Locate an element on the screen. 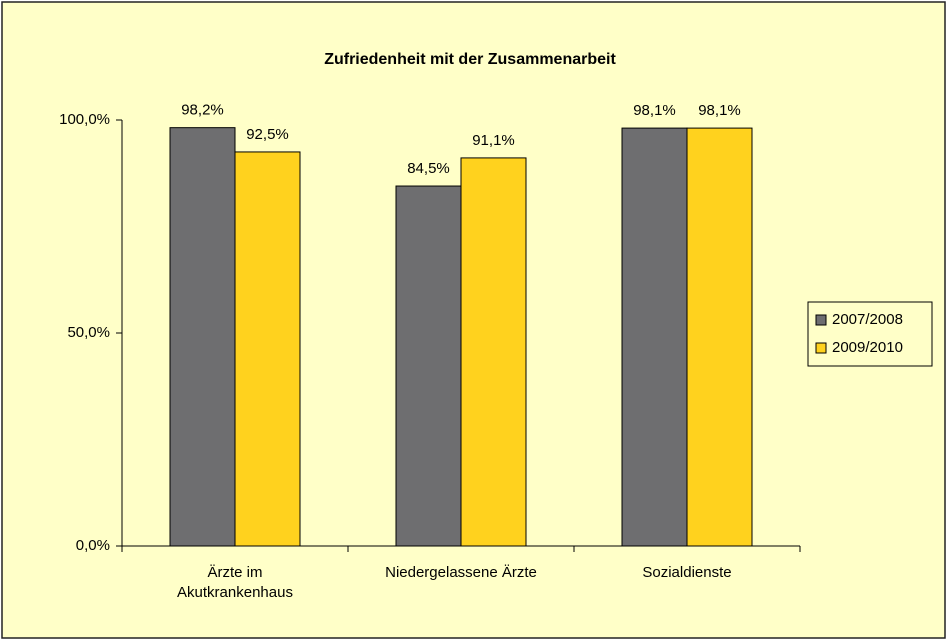 The width and height of the screenshot is (948, 641). y-tick-label: 50,0% is located at coordinates (88, 332).